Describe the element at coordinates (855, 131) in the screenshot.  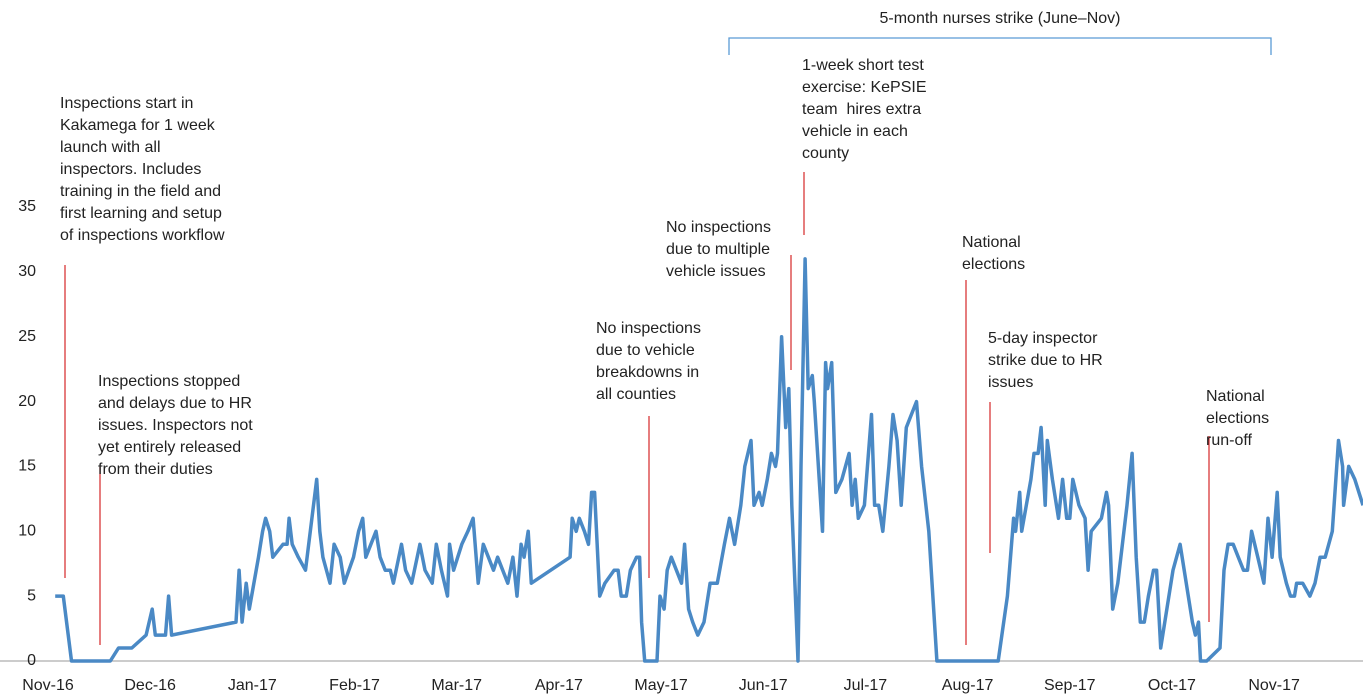
I see `annotation-text: vehicle in each` at that location.